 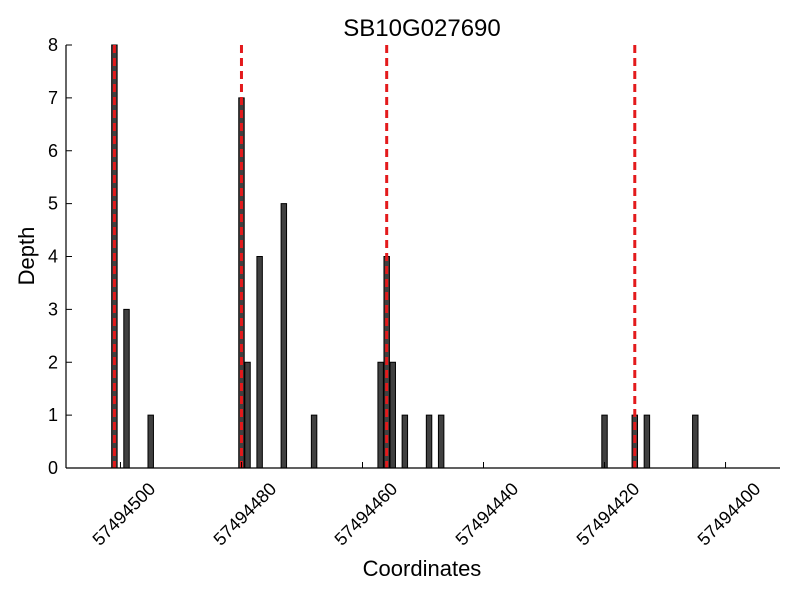 I want to click on x-tick-label: 57494420, so click(x=608, y=514).